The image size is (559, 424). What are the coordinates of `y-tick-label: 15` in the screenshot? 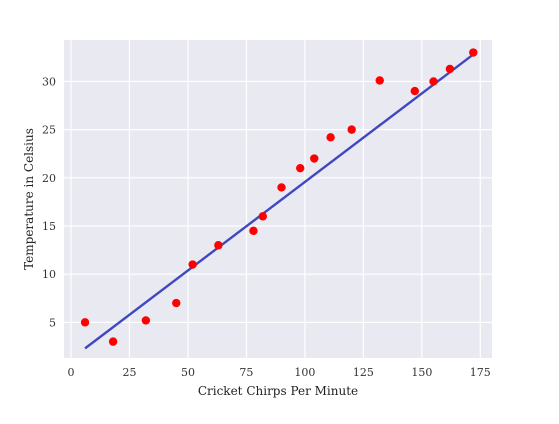 It's located at (49, 226).